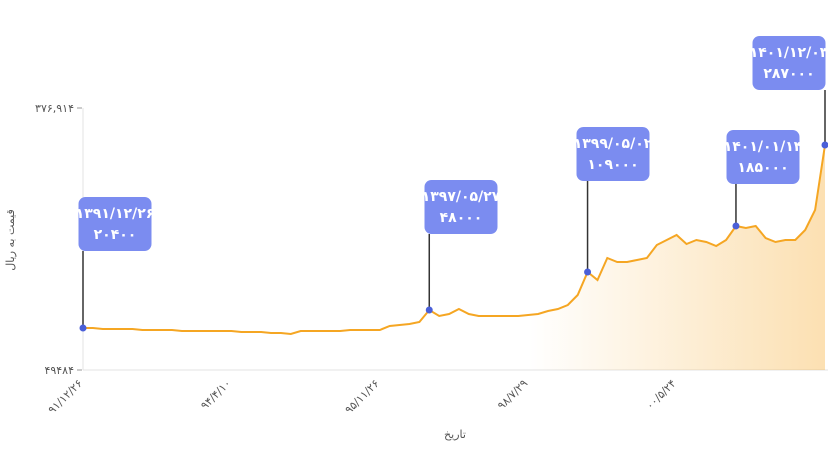 This screenshot has height=465, width=828. What do you see at coordinates (512, 394) in the screenshot?
I see `x-tick-label: ۹۸/۷/۲۹` at bounding box center [512, 394].